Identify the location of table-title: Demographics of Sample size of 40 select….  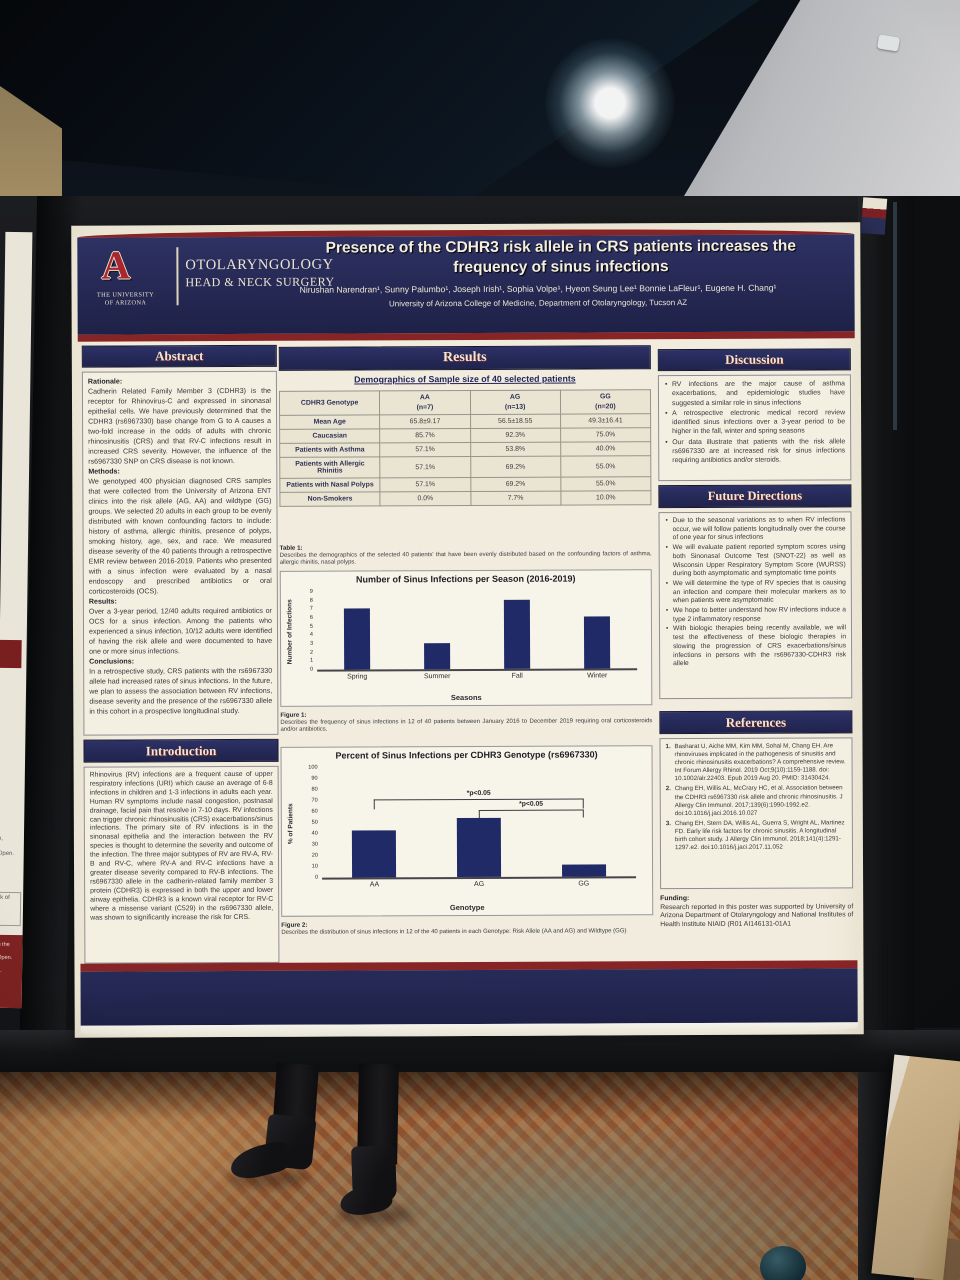
(465, 379).